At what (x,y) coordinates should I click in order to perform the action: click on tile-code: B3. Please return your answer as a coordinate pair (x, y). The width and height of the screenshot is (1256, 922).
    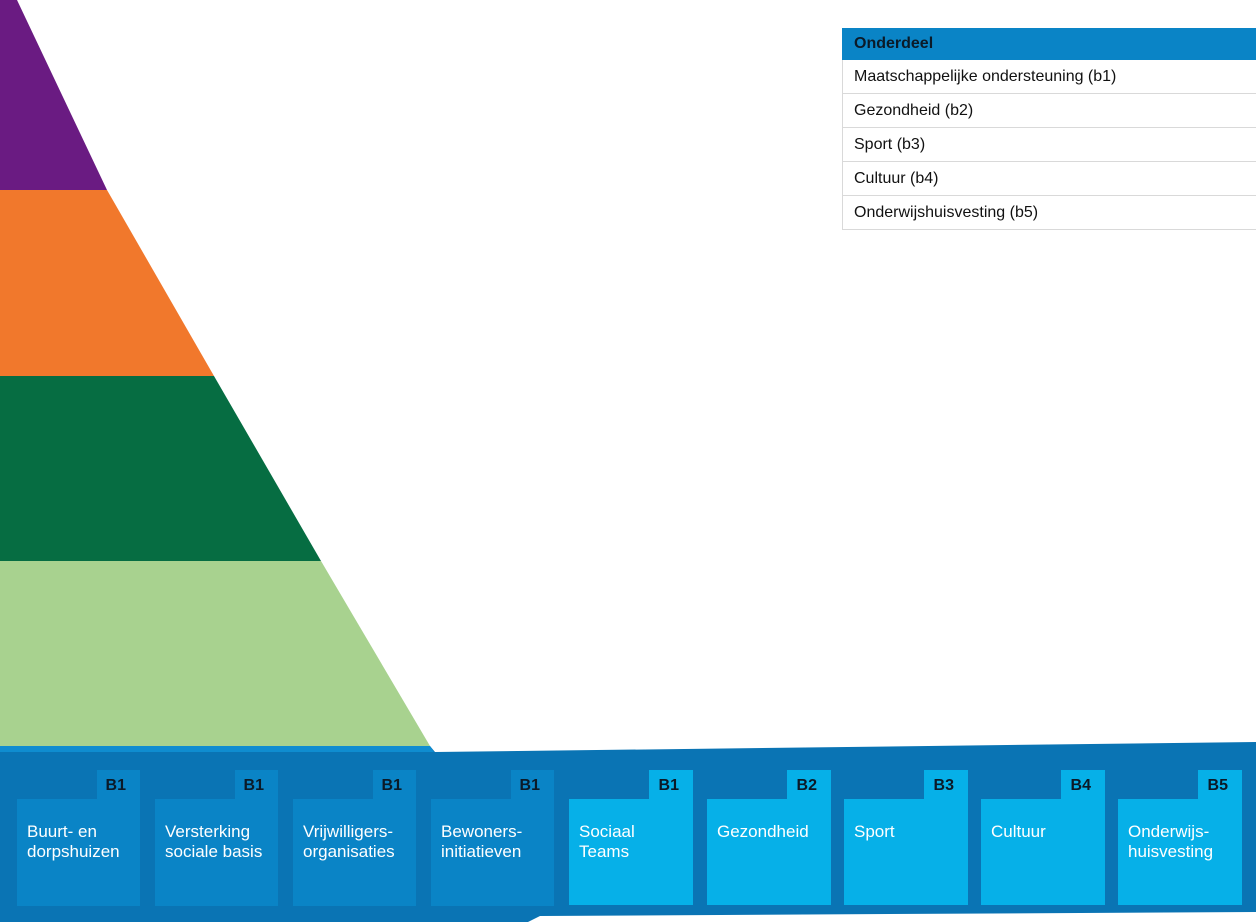
    Looking at the image, I should click on (943, 785).